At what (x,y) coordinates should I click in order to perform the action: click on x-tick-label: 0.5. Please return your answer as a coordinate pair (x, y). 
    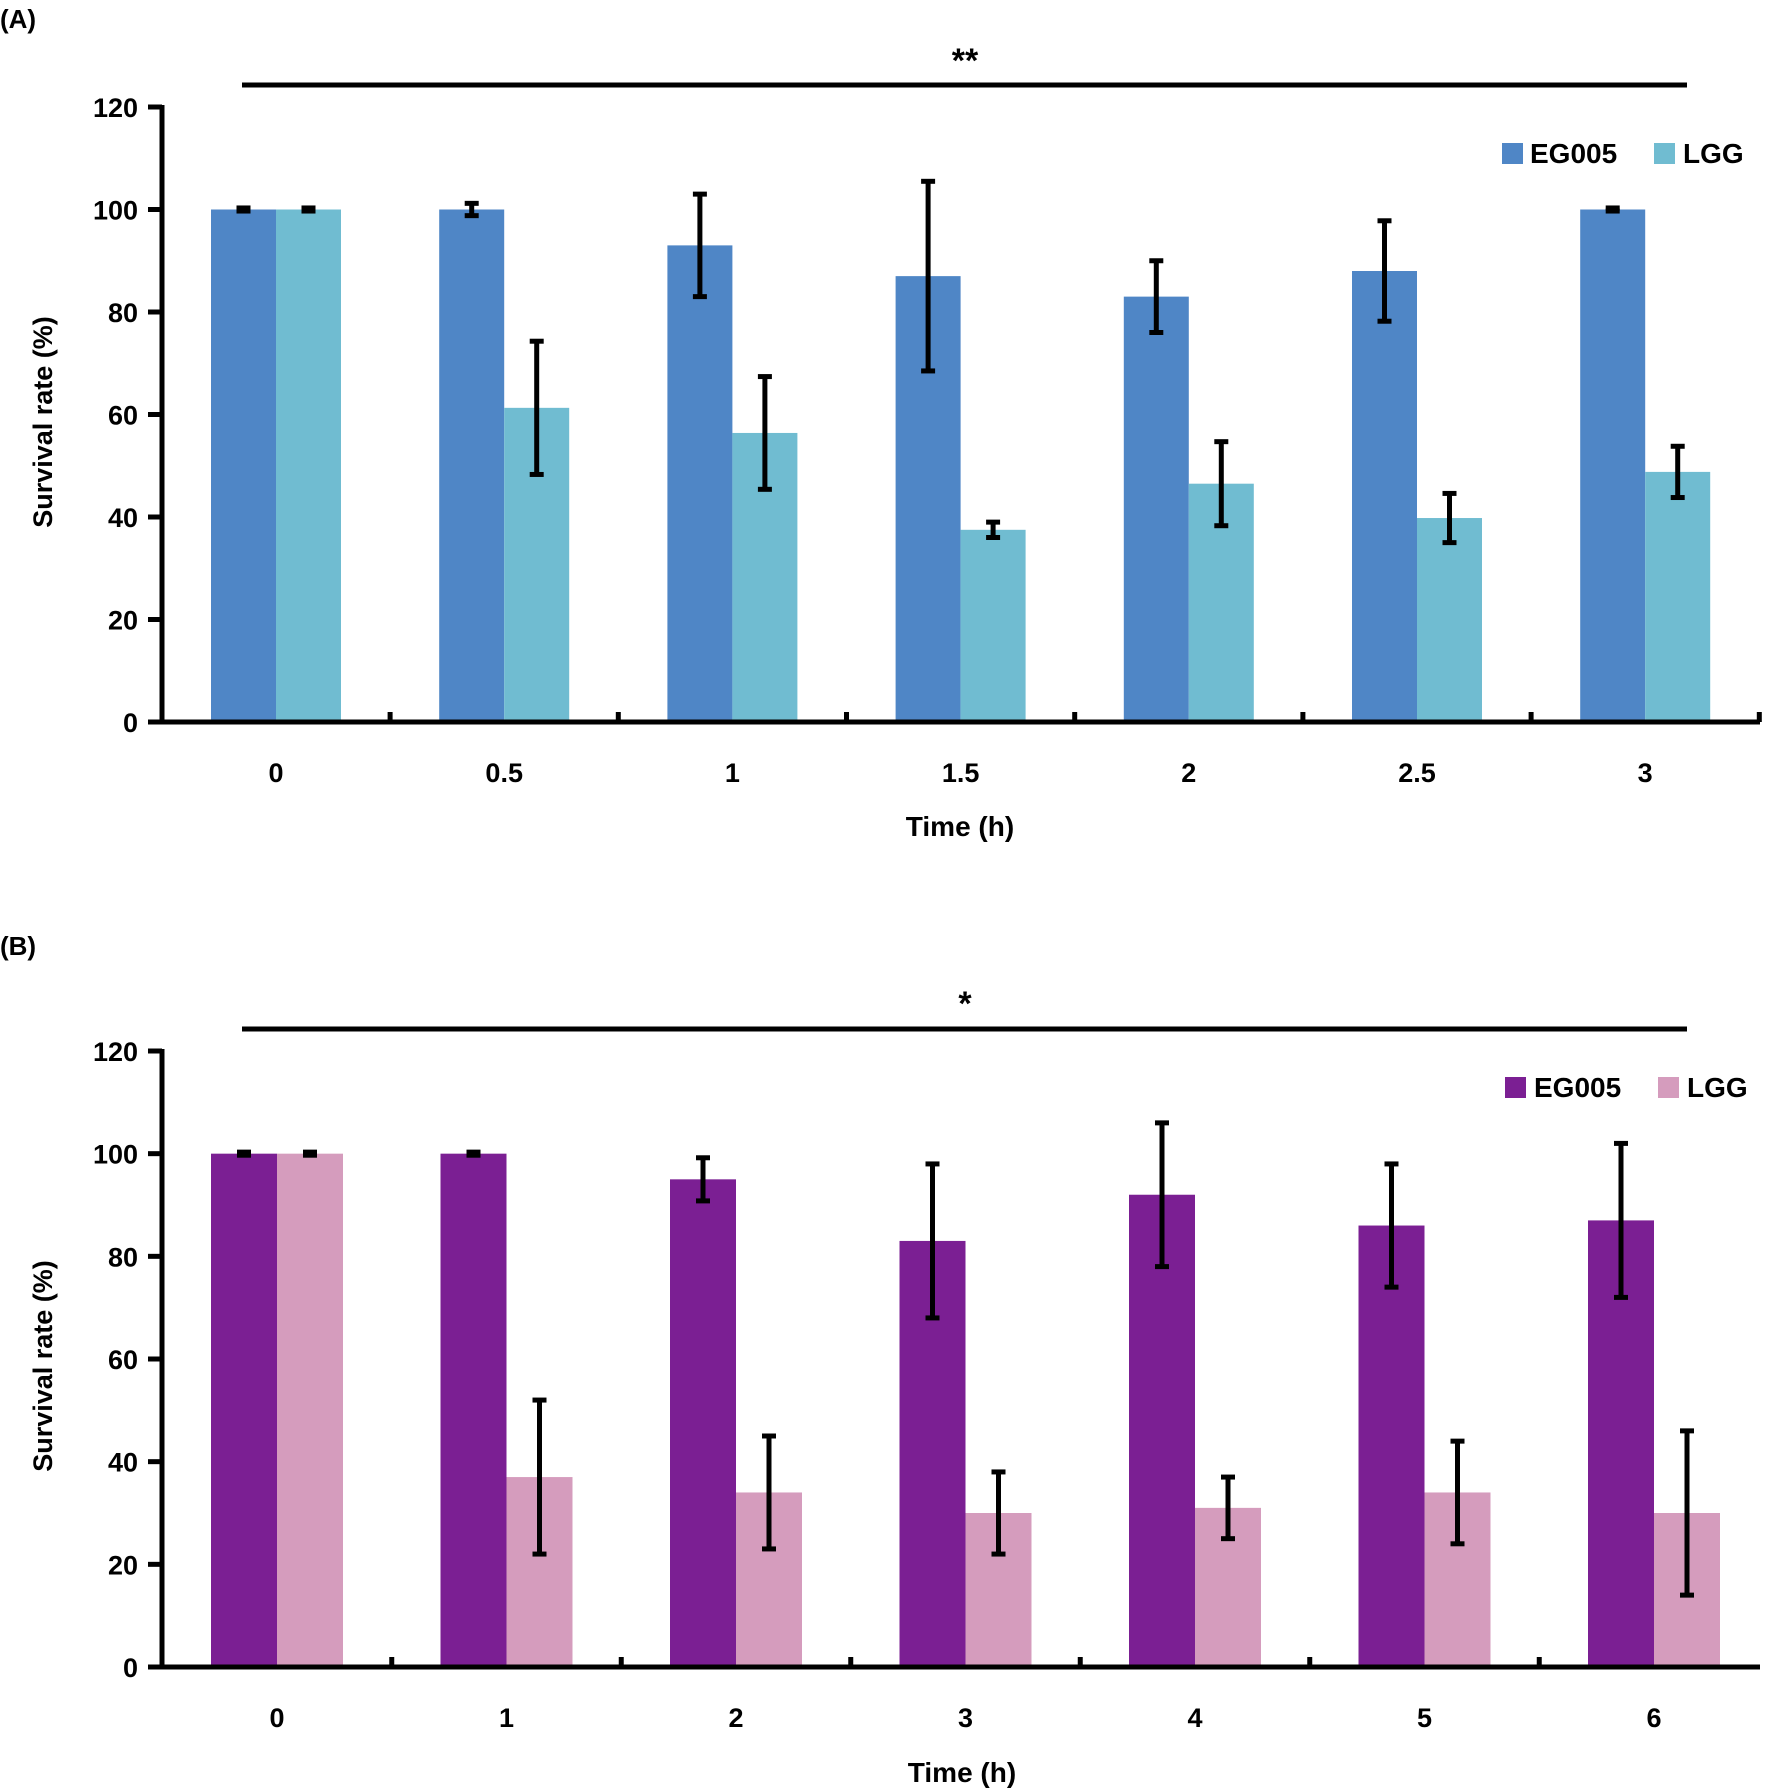
    Looking at the image, I should click on (504, 773).